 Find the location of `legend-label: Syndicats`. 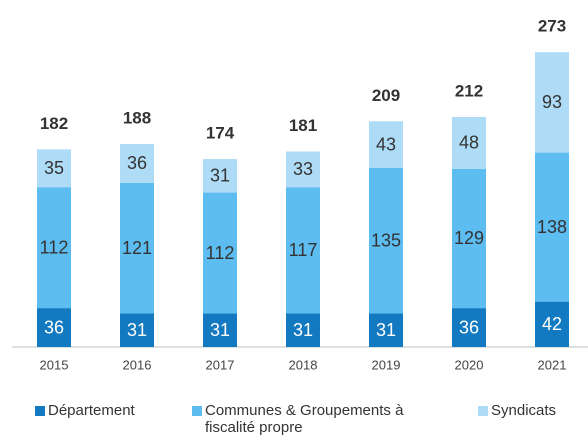

legend-label: Syndicats is located at coordinates (524, 410).